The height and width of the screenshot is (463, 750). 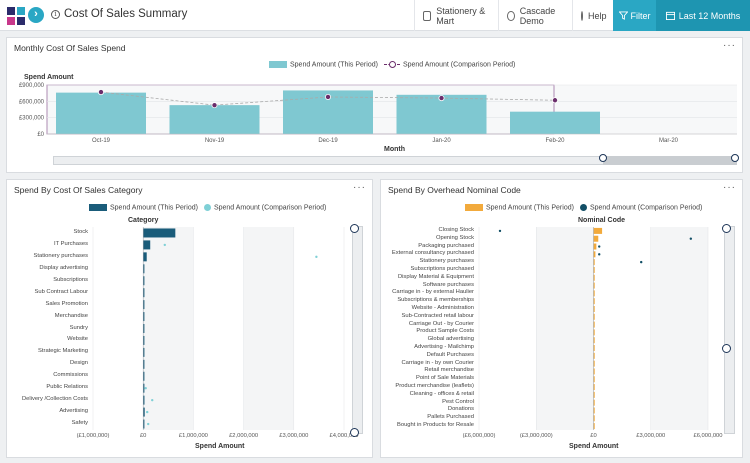 What do you see at coordinates (446, 261) in the screenshot?
I see `category-label: Stationery purchases` at bounding box center [446, 261].